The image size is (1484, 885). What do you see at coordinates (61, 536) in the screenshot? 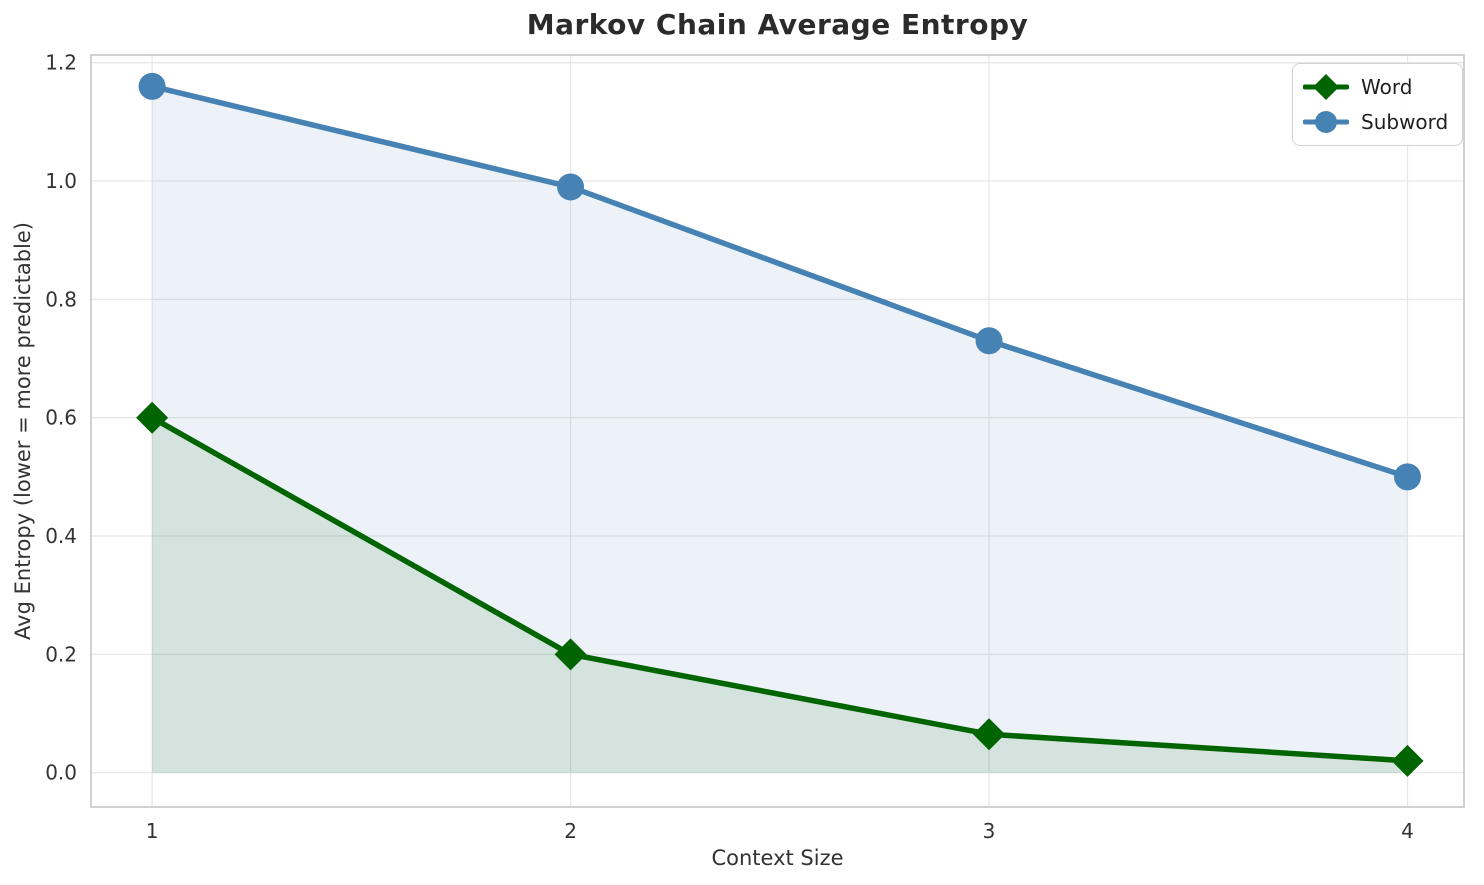
I see `y-tick-label: 0.4` at bounding box center [61, 536].